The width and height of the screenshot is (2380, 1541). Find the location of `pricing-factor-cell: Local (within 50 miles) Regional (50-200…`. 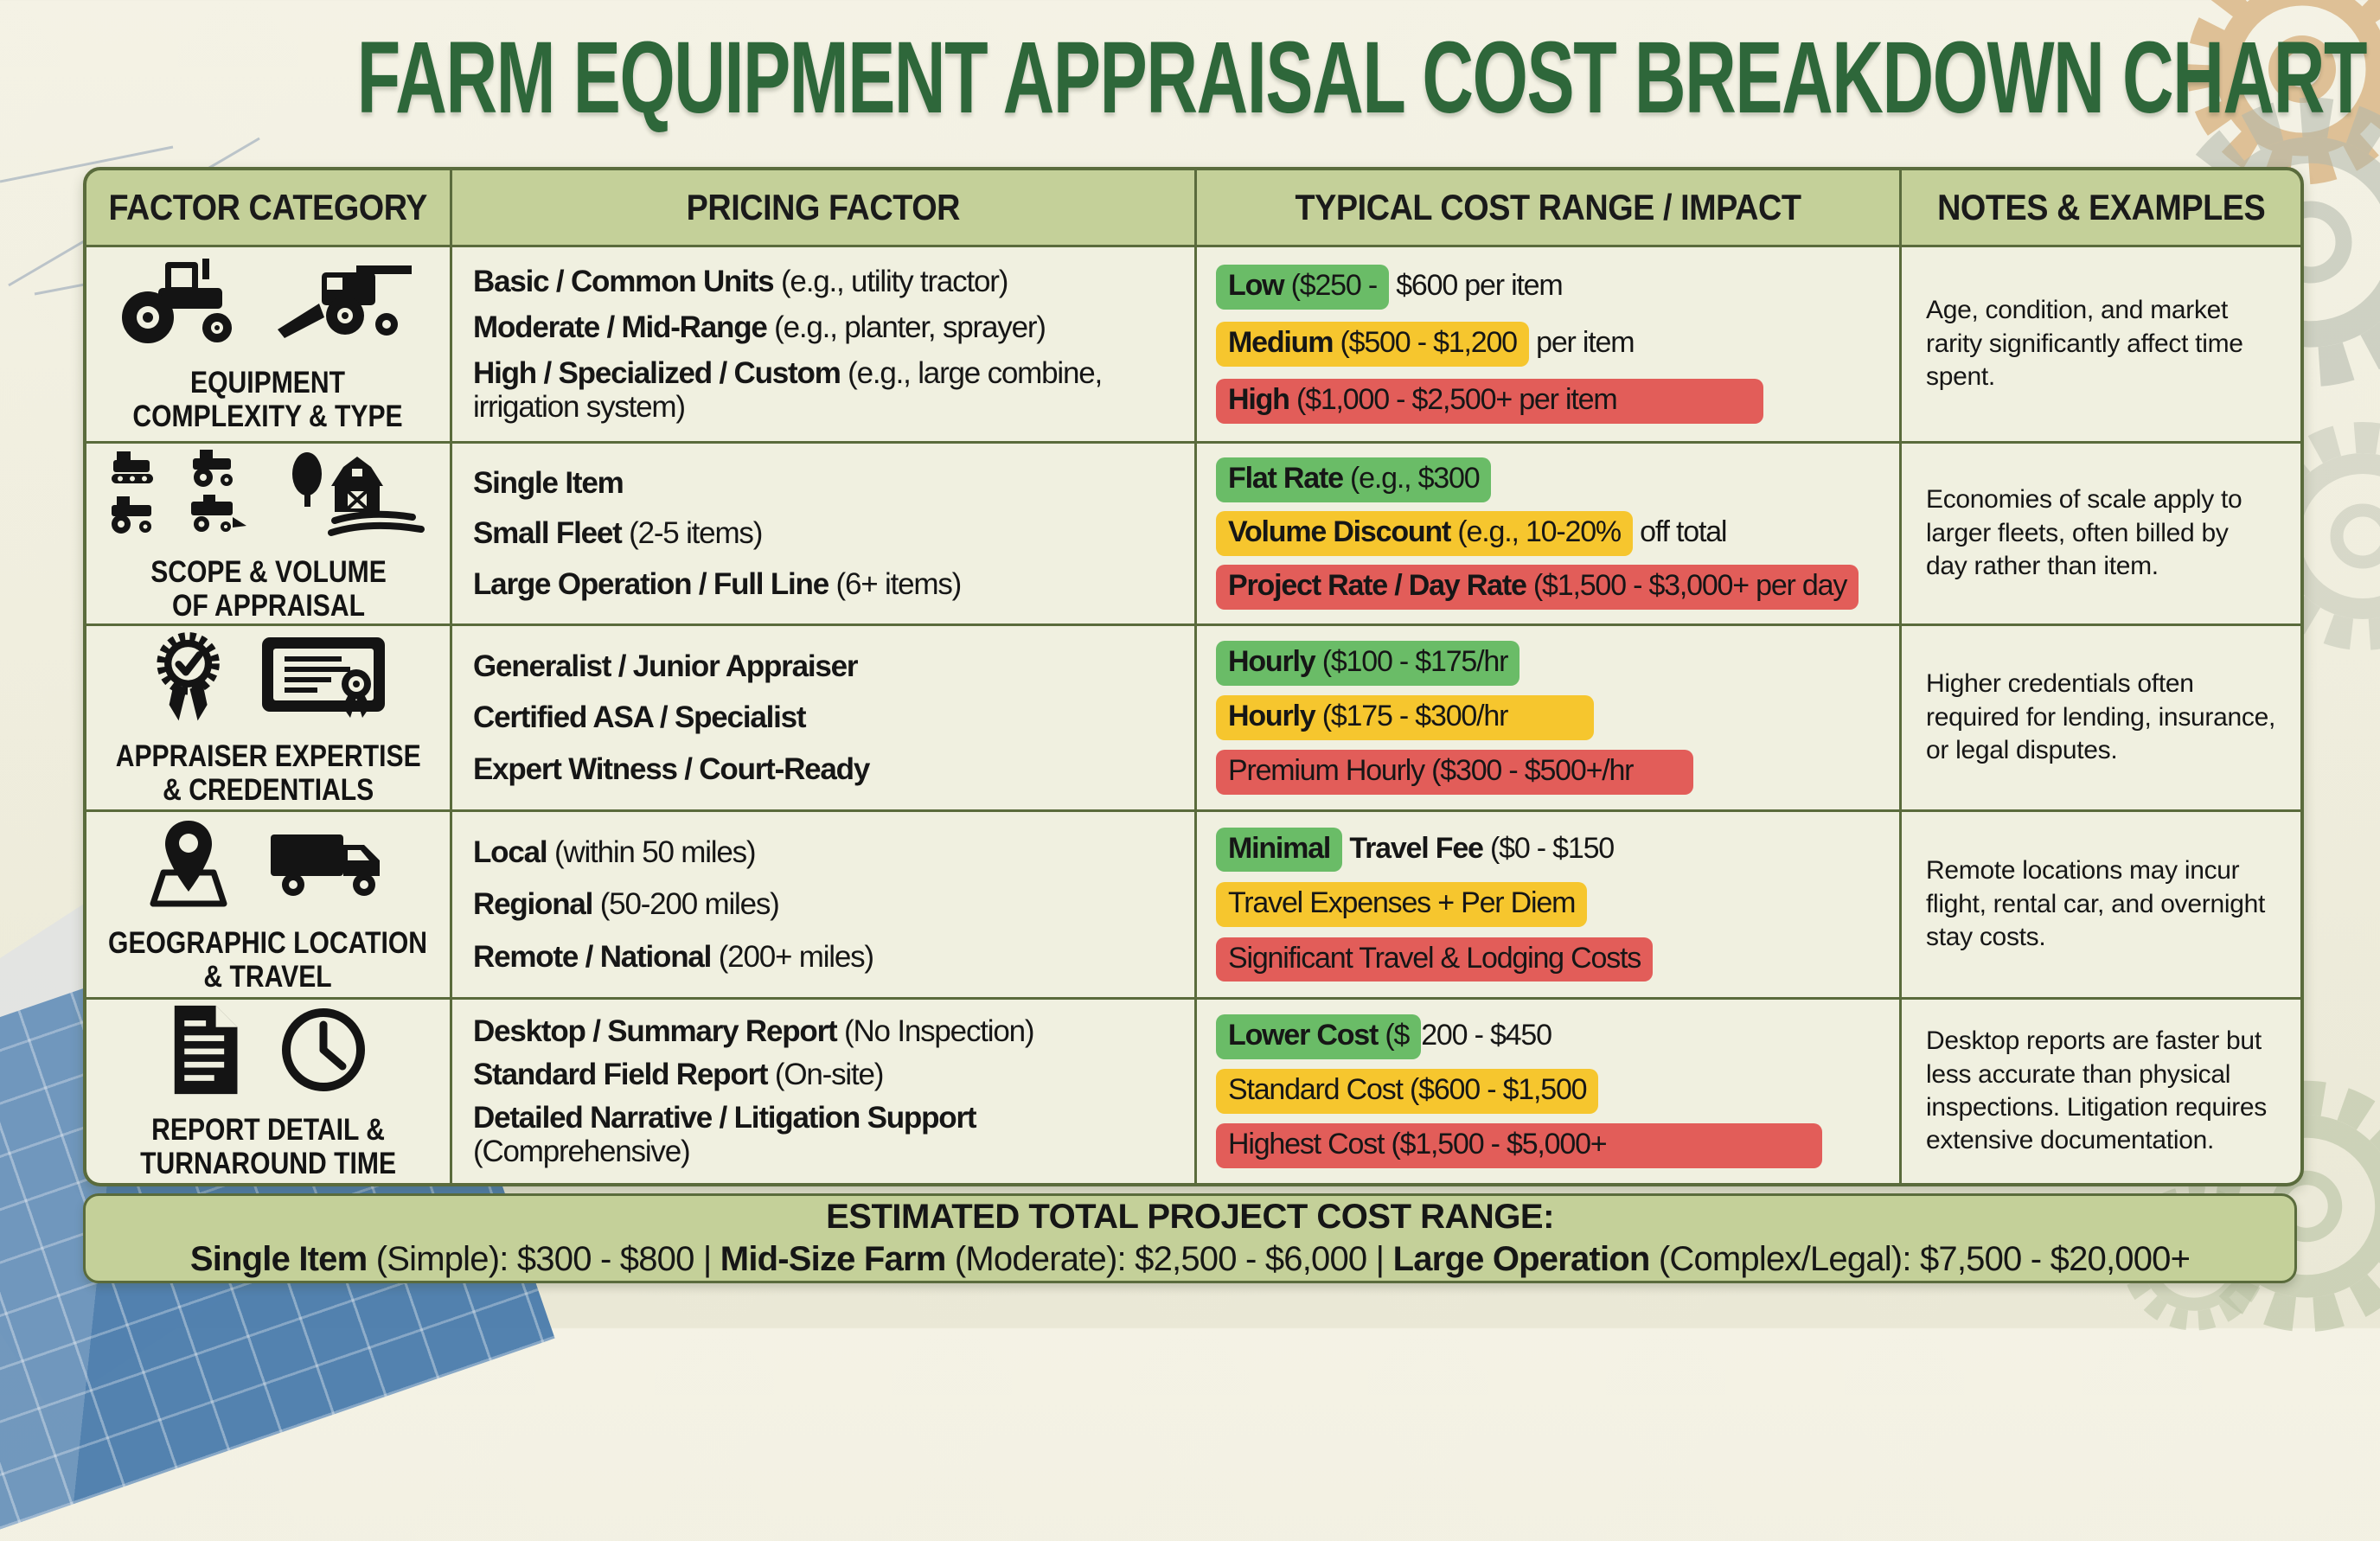

pricing-factor-cell: Local (within 50 miles) Regional (50-200… is located at coordinates (823, 904).